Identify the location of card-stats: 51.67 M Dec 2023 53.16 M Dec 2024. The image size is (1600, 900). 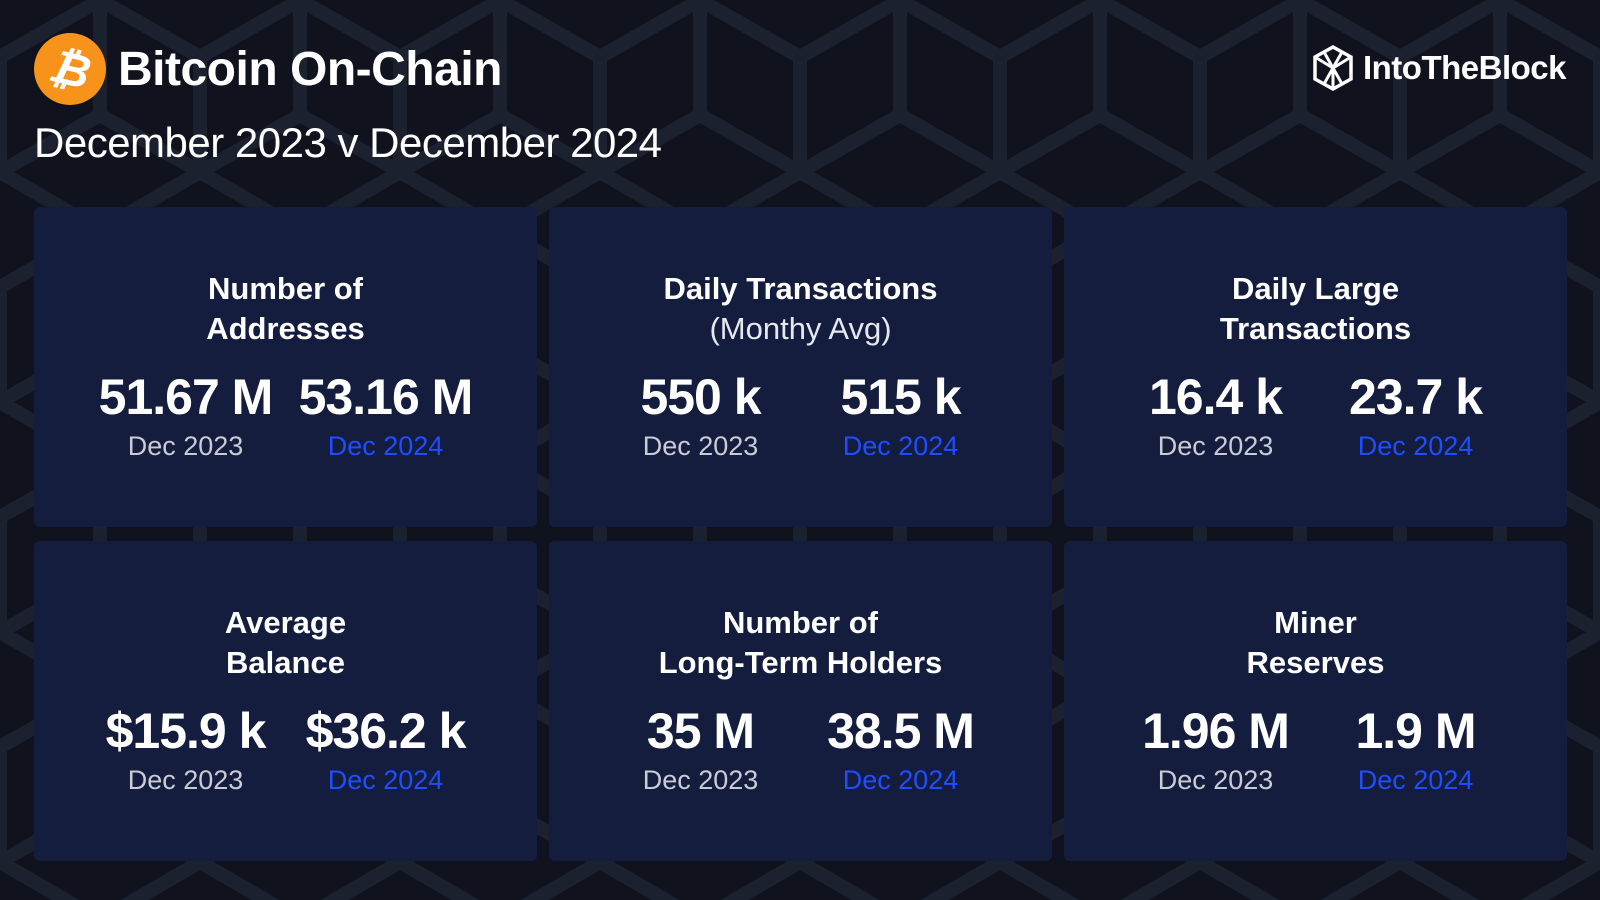
(285, 415).